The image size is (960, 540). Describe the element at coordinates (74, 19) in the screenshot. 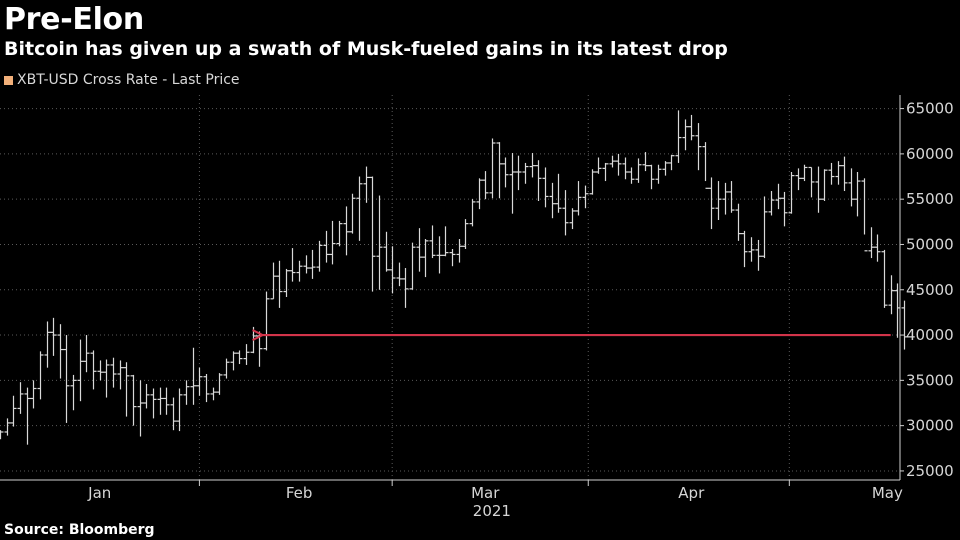

I see `chart-title: Pre-Elon` at that location.